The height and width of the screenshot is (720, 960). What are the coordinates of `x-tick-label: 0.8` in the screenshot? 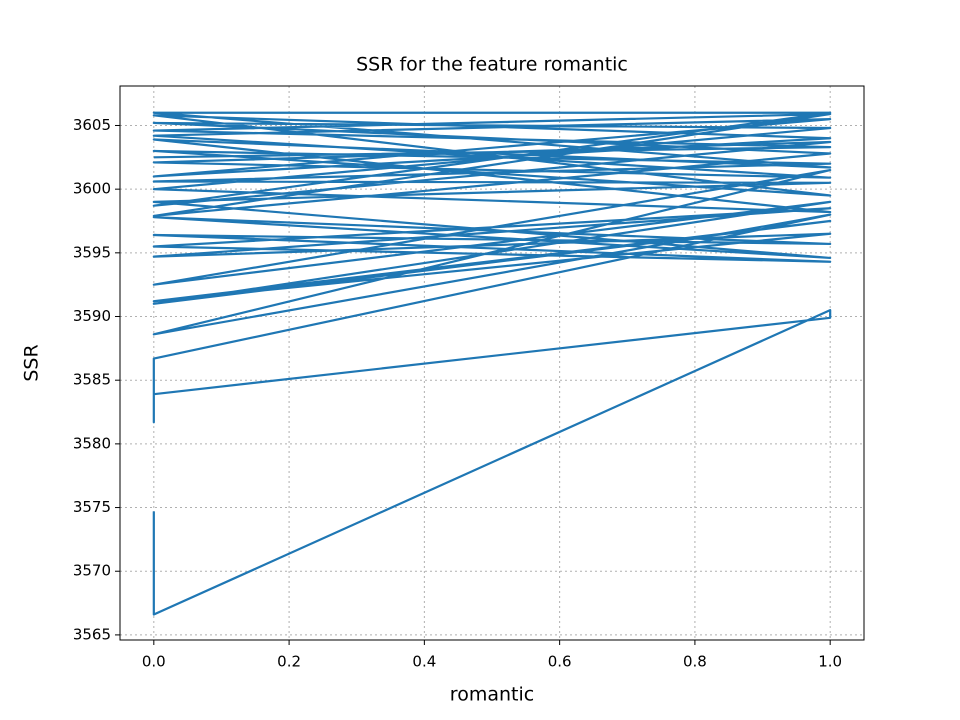 It's located at (695, 662).